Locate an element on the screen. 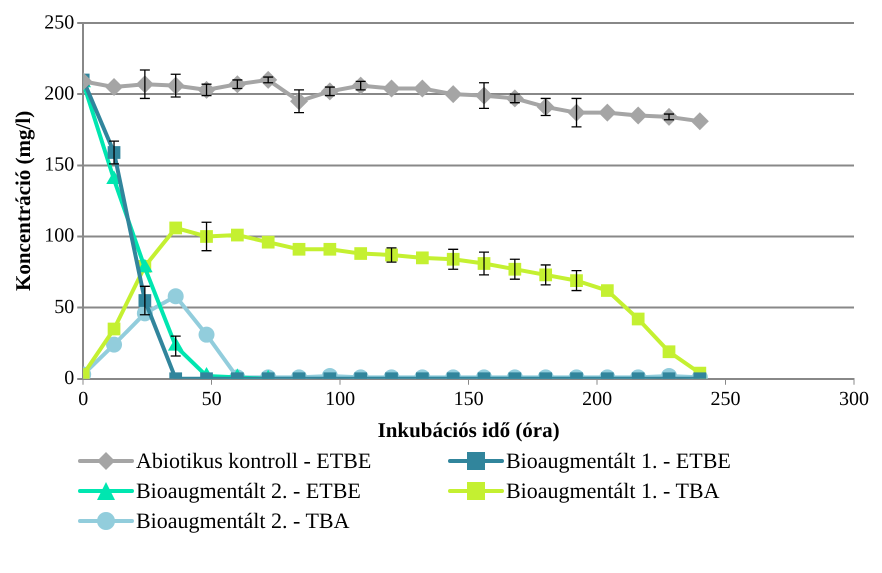 This screenshot has height=573, width=882. legend-label: Bioaugmentált 2. - TBA is located at coordinates (243, 521).